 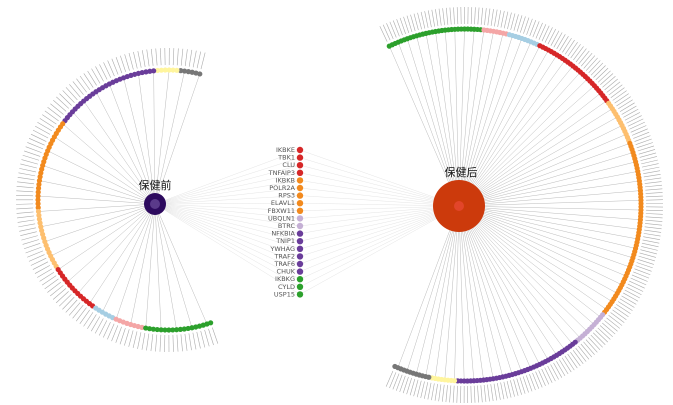 What do you see at coordinates (459, 206) in the screenshot?
I see `hub-after-core` at bounding box center [459, 206].